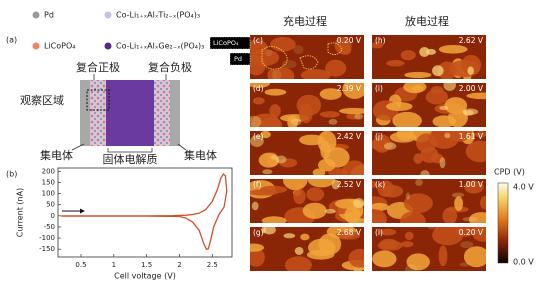 This screenshot has height=308, width=550. Describe the element at coordinates (36, 15) in the screenshot. I see `legend-dot` at that location.